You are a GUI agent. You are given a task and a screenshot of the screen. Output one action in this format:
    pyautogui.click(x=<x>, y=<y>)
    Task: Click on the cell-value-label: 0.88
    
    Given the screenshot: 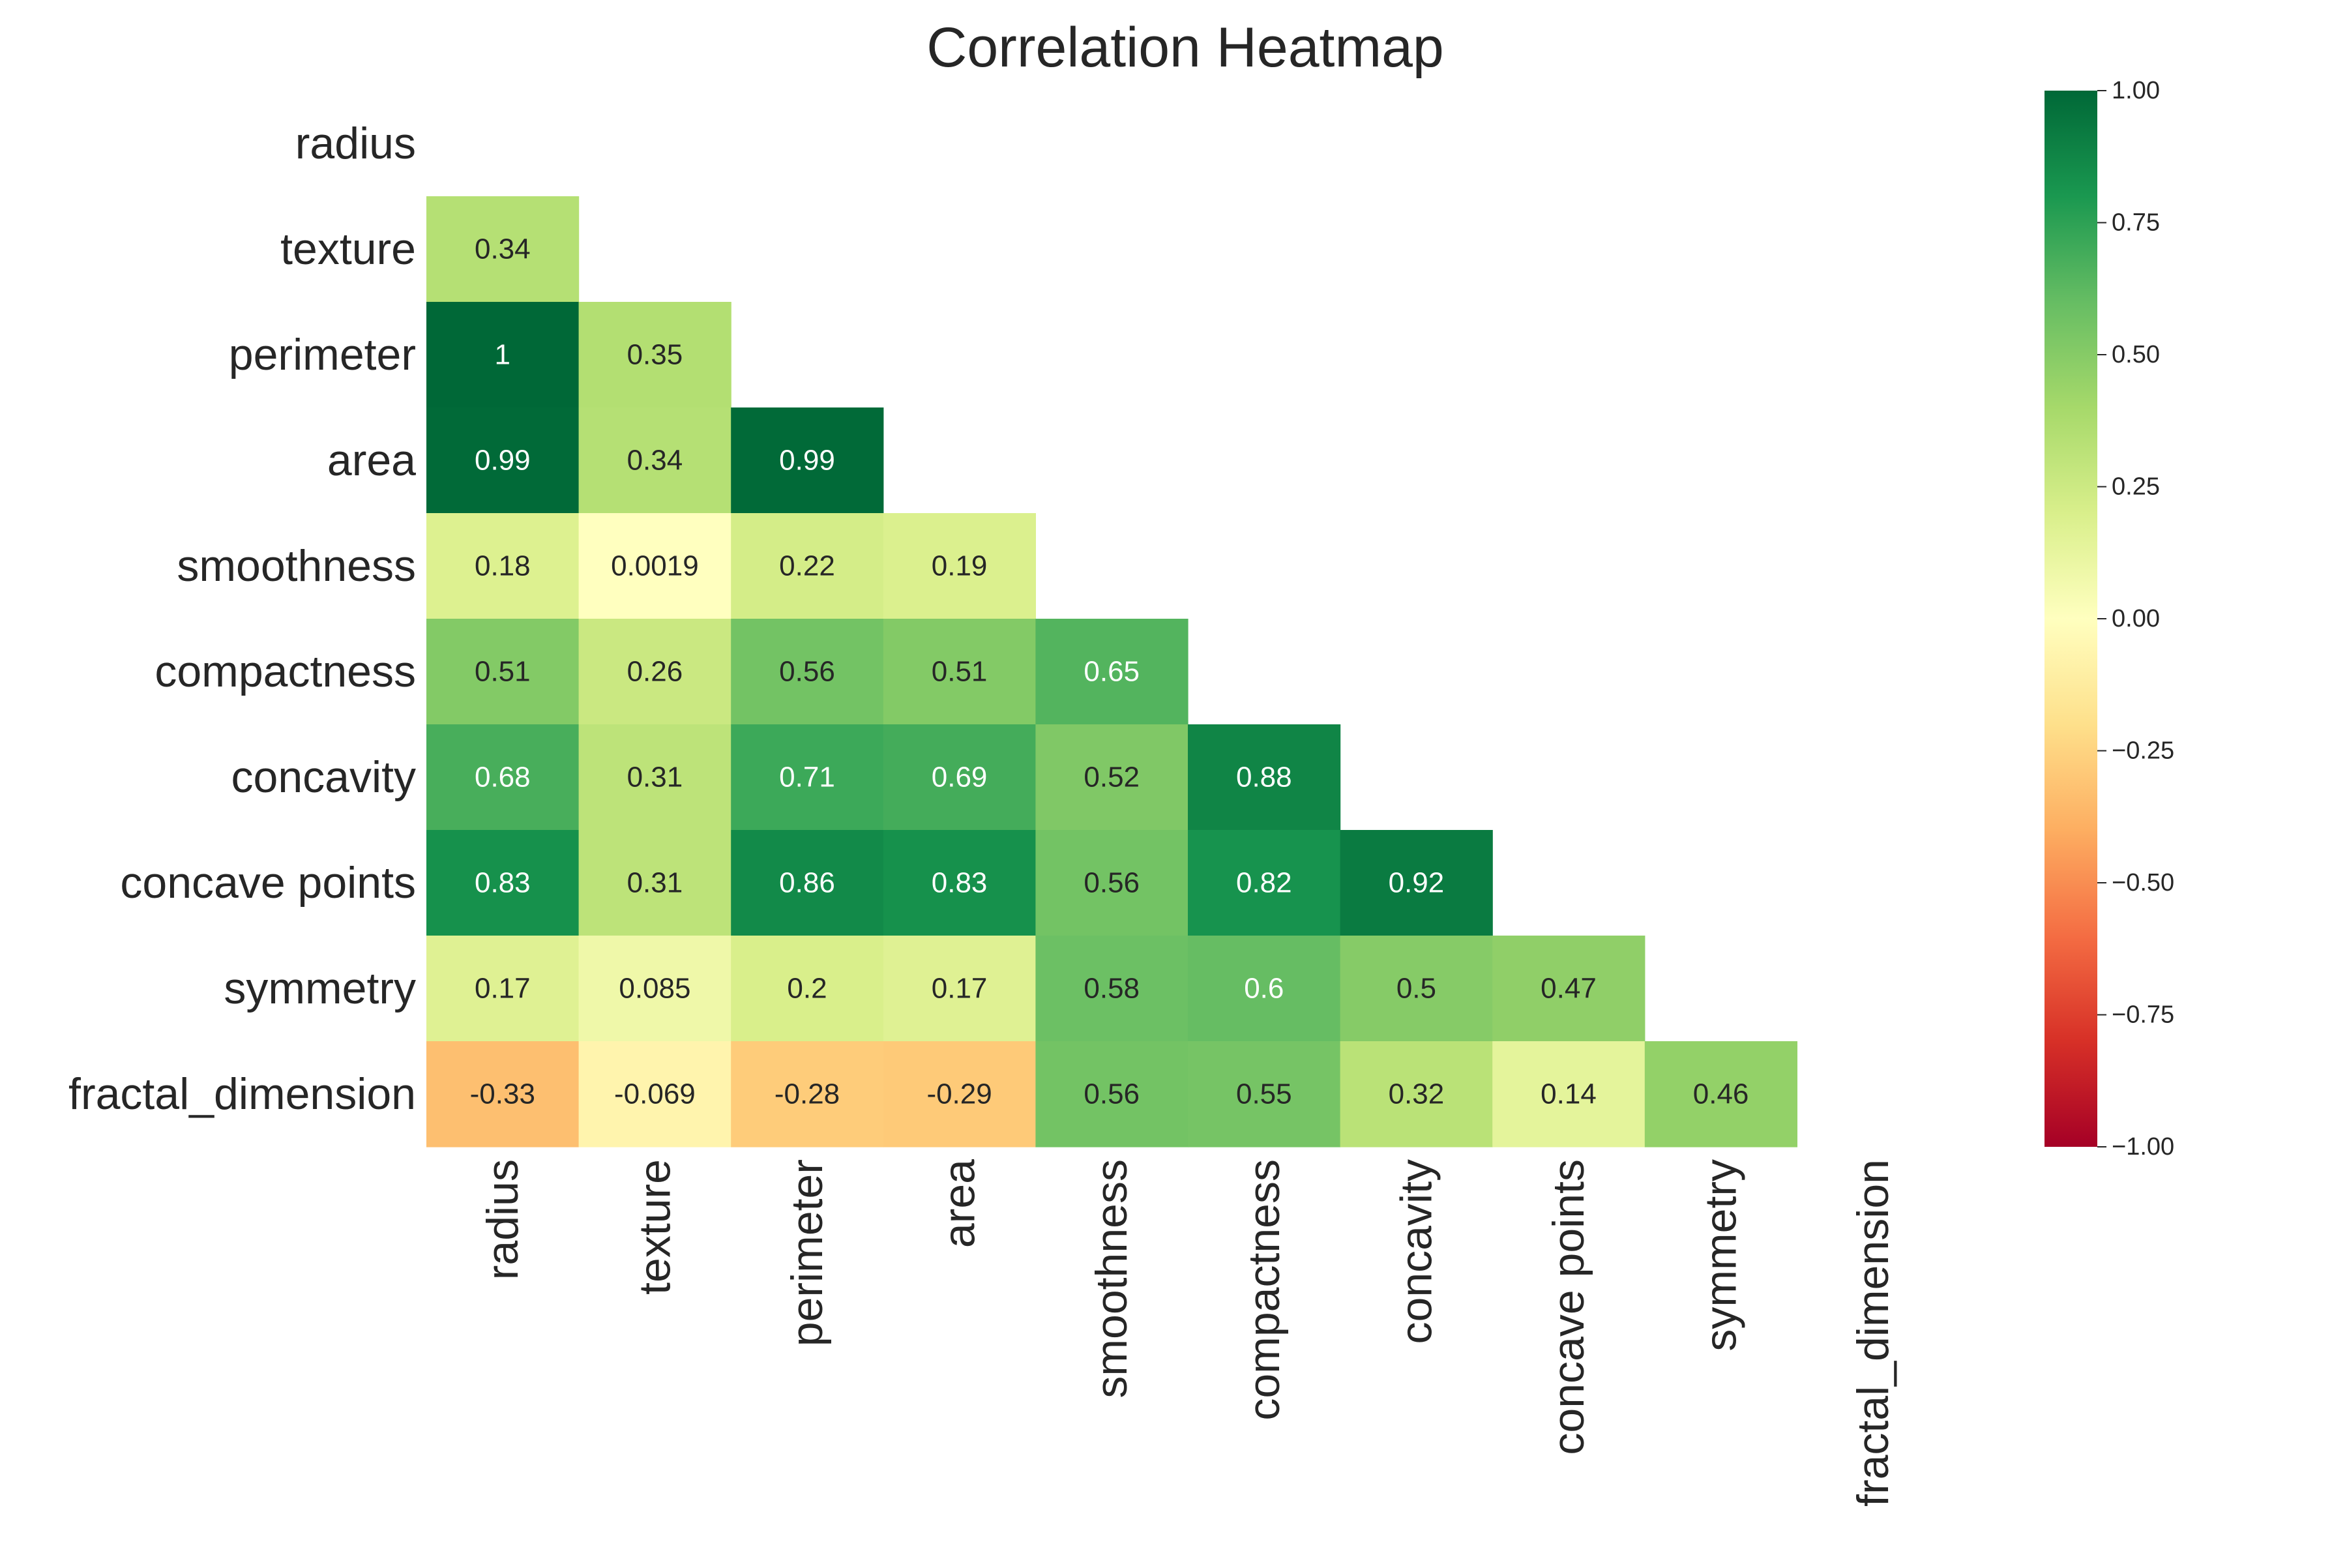 What is the action you would take?
    pyautogui.click(x=1264, y=778)
    